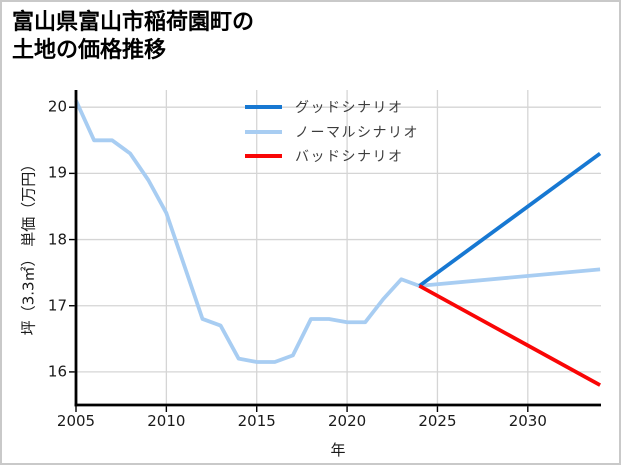 The width and height of the screenshot is (621, 465). Describe the element at coordinates (349, 108) in the screenshot. I see `legend-label-good: グッドシナリオ` at that location.